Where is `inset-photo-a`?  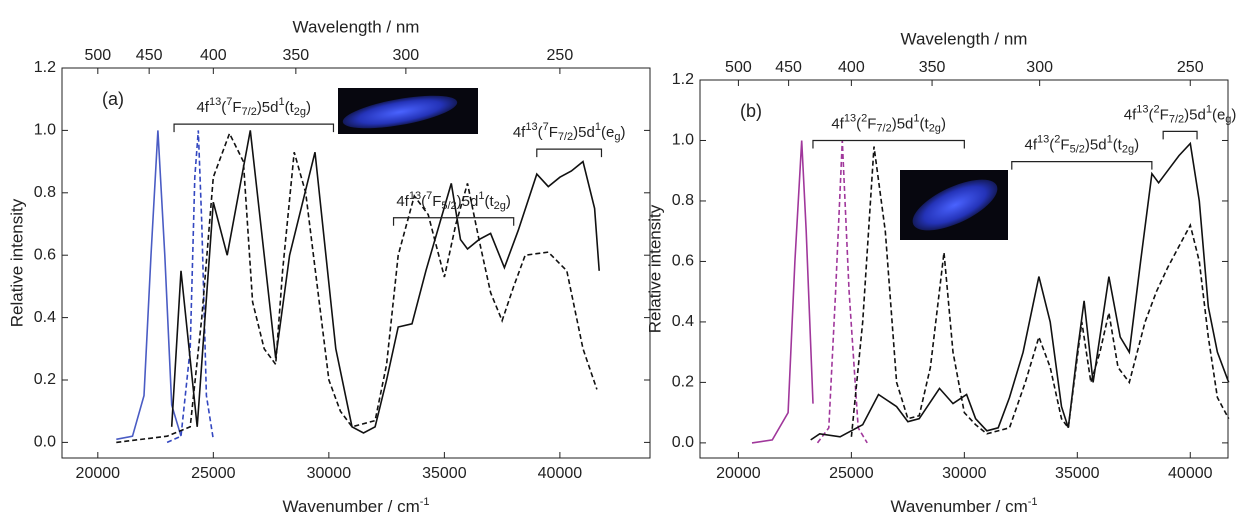 inset-photo-a is located at coordinates (408, 111).